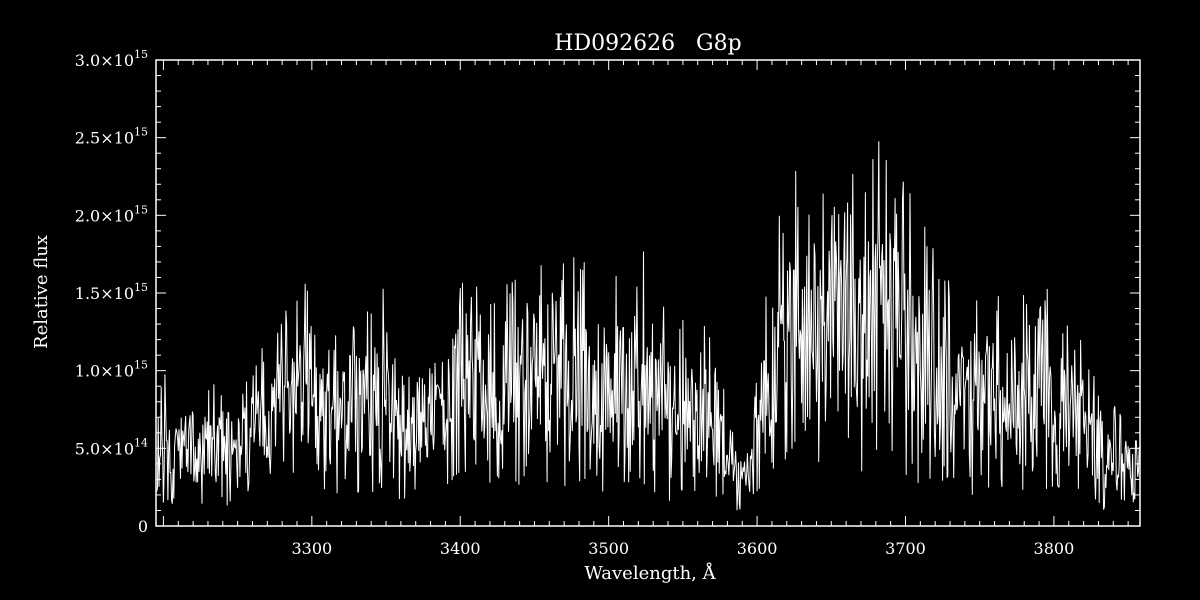 This screenshot has height=600, width=1200. I want to click on y-tick-label: 2.5×10¹⁵, so click(111, 137).